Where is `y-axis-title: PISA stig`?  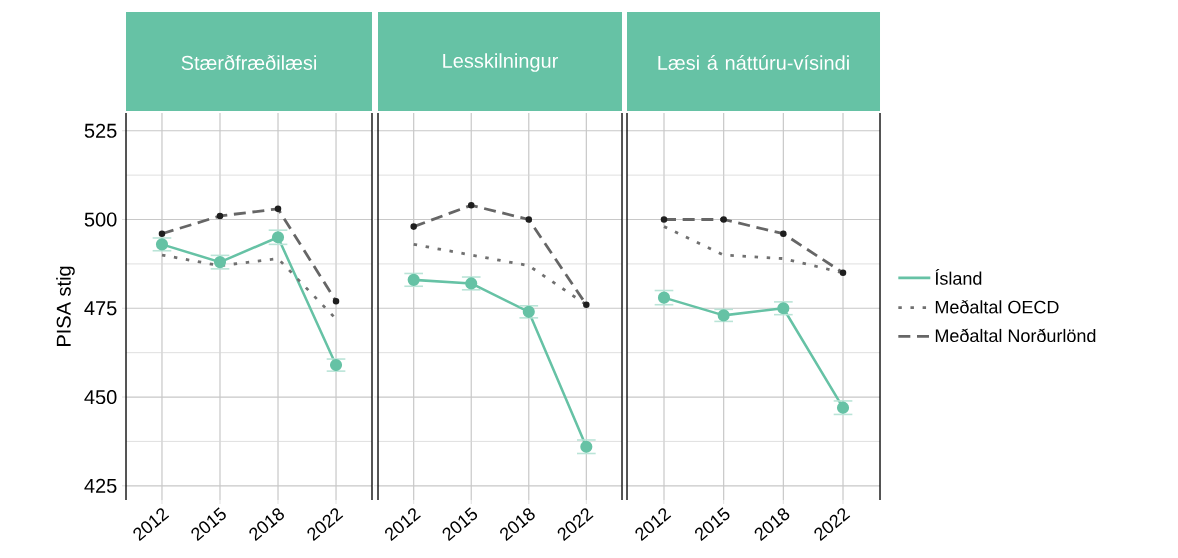 y-axis-title: PISA stig is located at coordinates (65, 306).